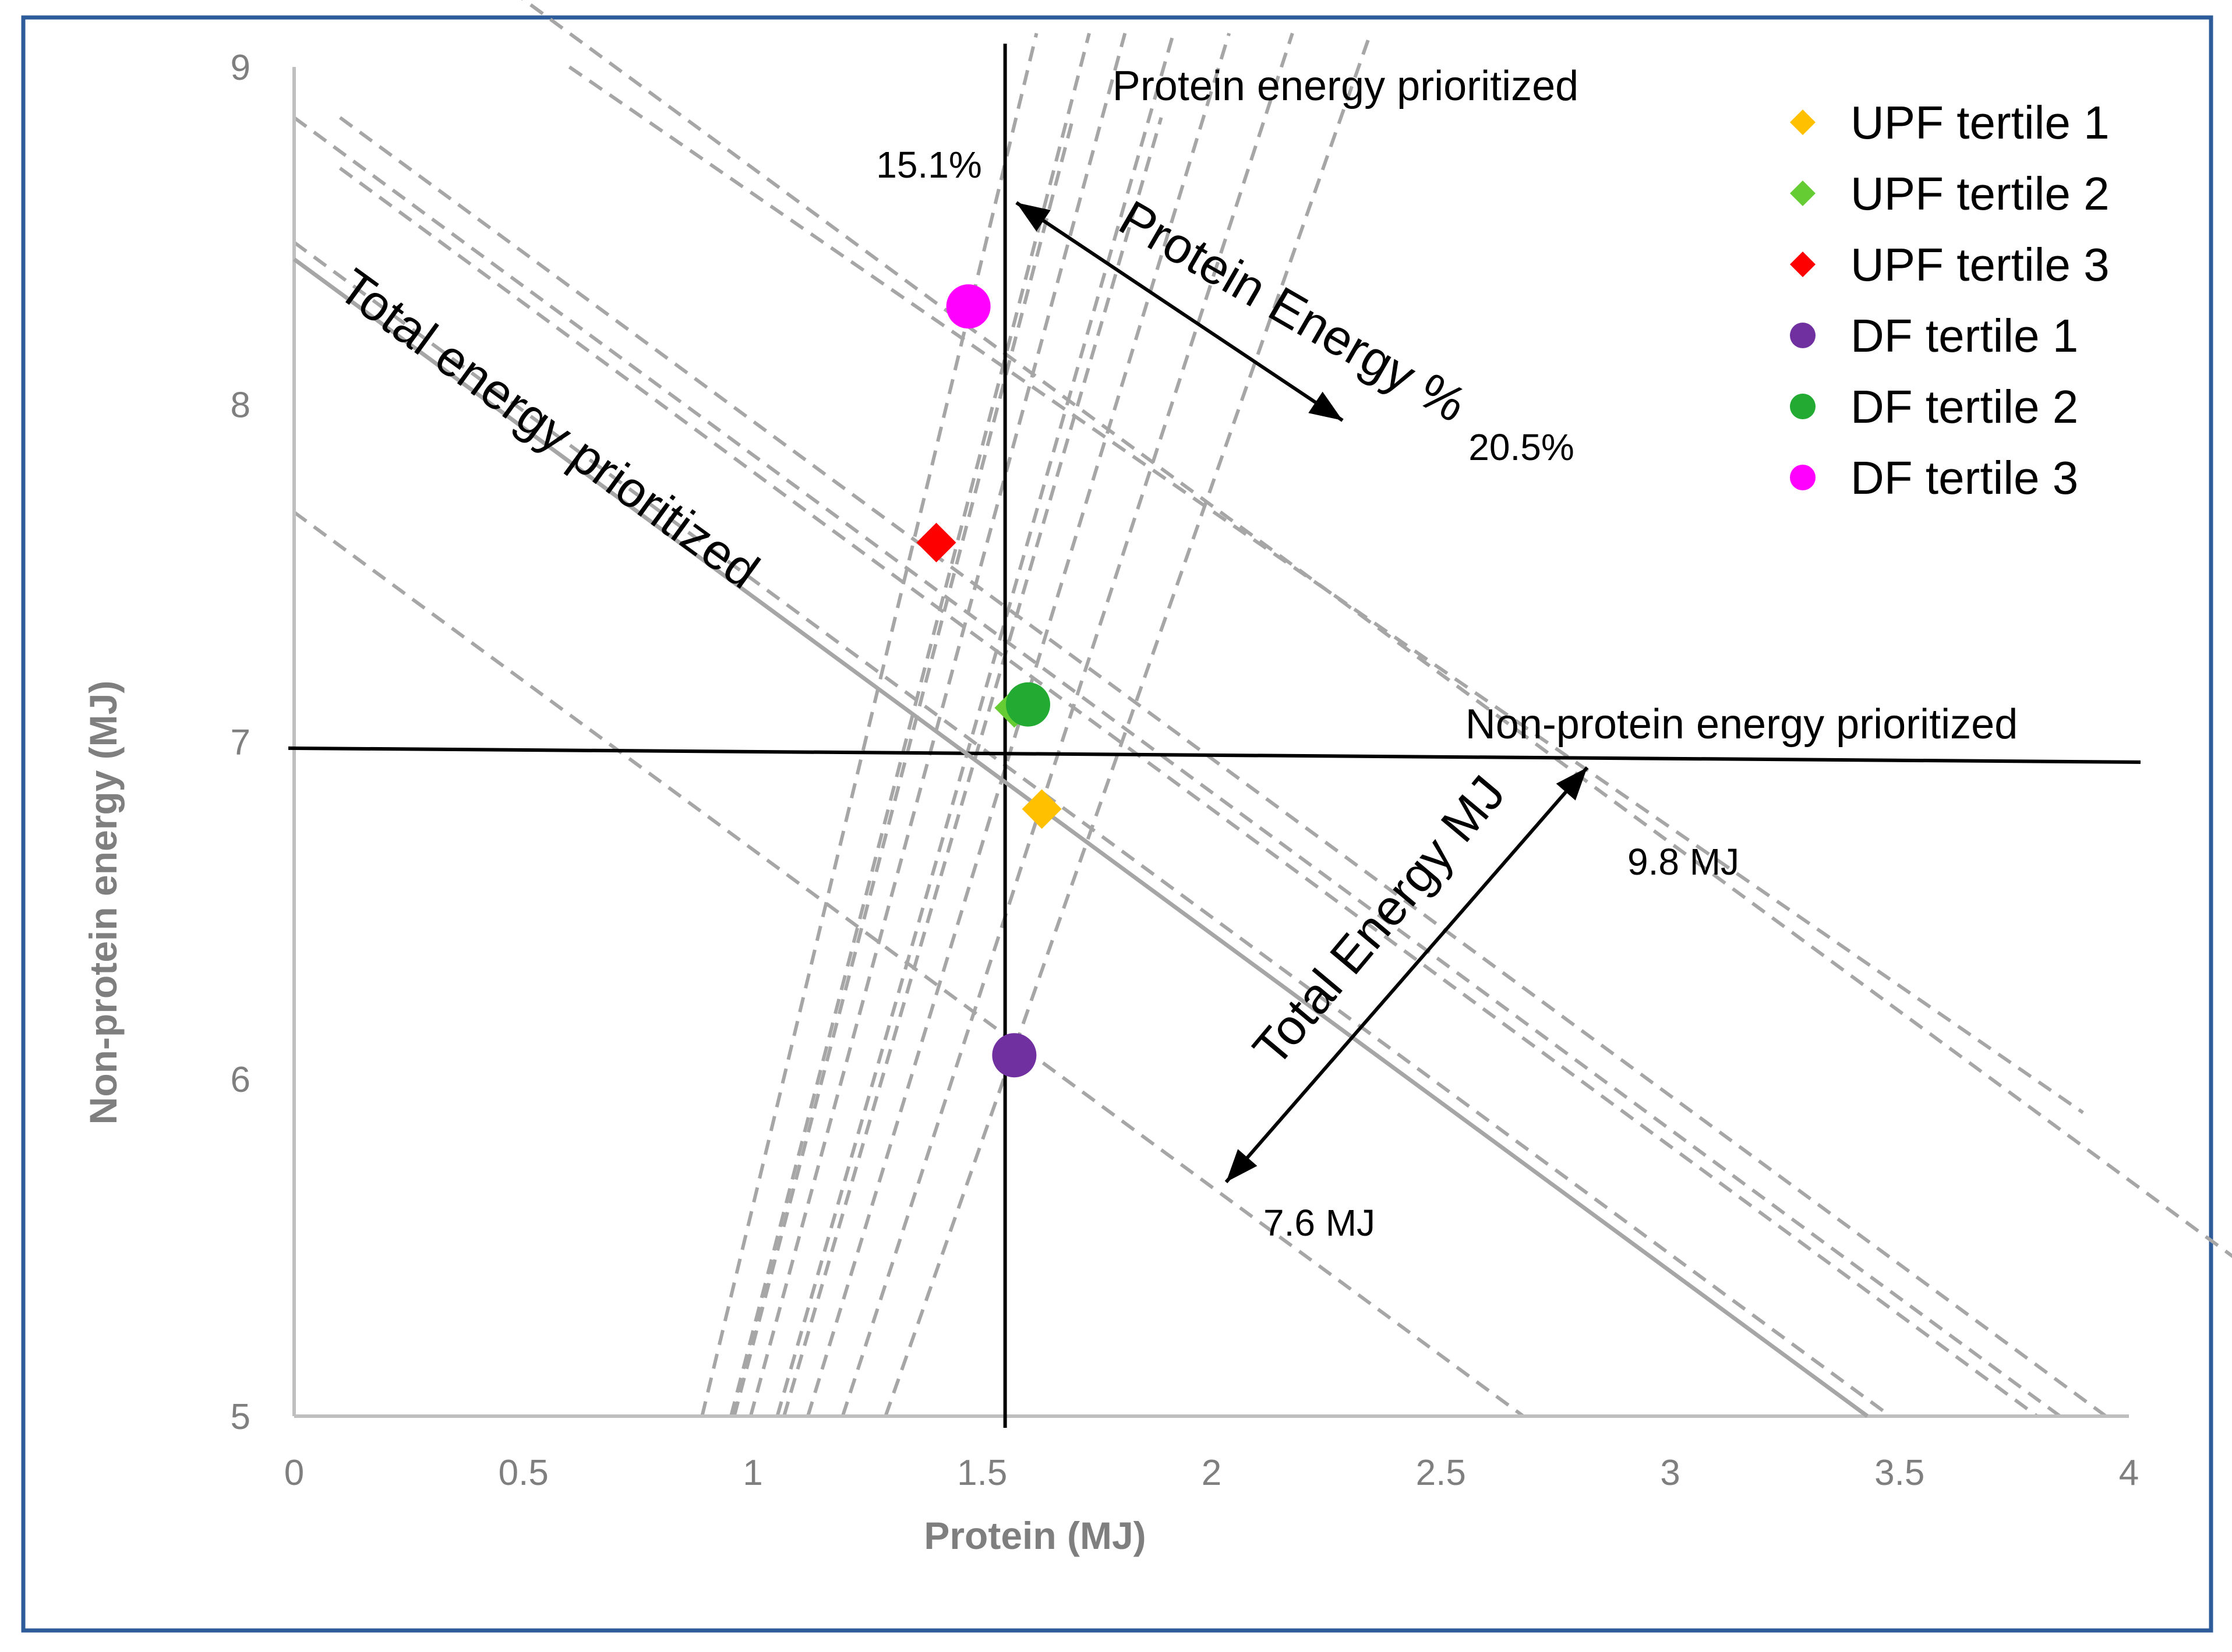  Describe the element at coordinates (1179, 311) in the screenshot. I see `protein-energy-pct-arrow` at that location.